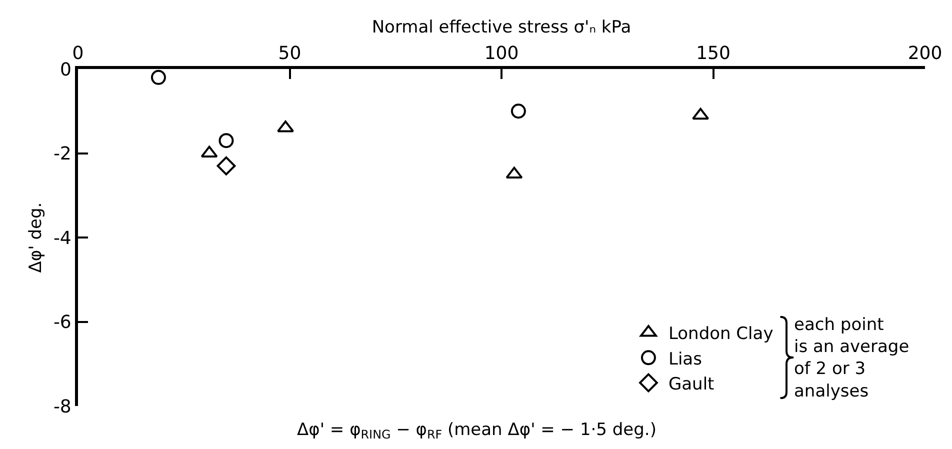 This screenshot has height=449, width=952. Describe the element at coordinates (685, 359) in the screenshot. I see `legend-label: Lias` at that location.